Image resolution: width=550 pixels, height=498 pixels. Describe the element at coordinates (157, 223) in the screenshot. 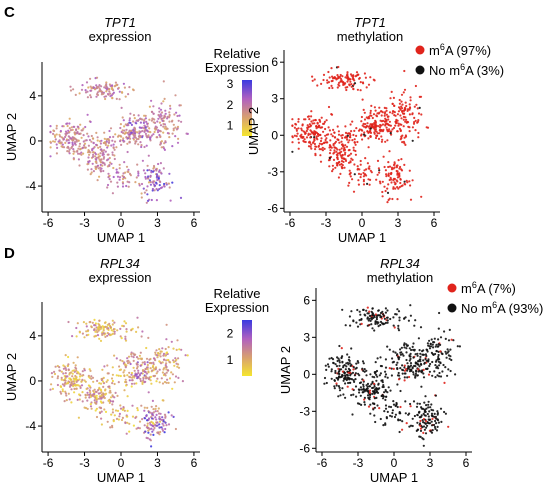

I see `x-tick-label: 3` at that location.